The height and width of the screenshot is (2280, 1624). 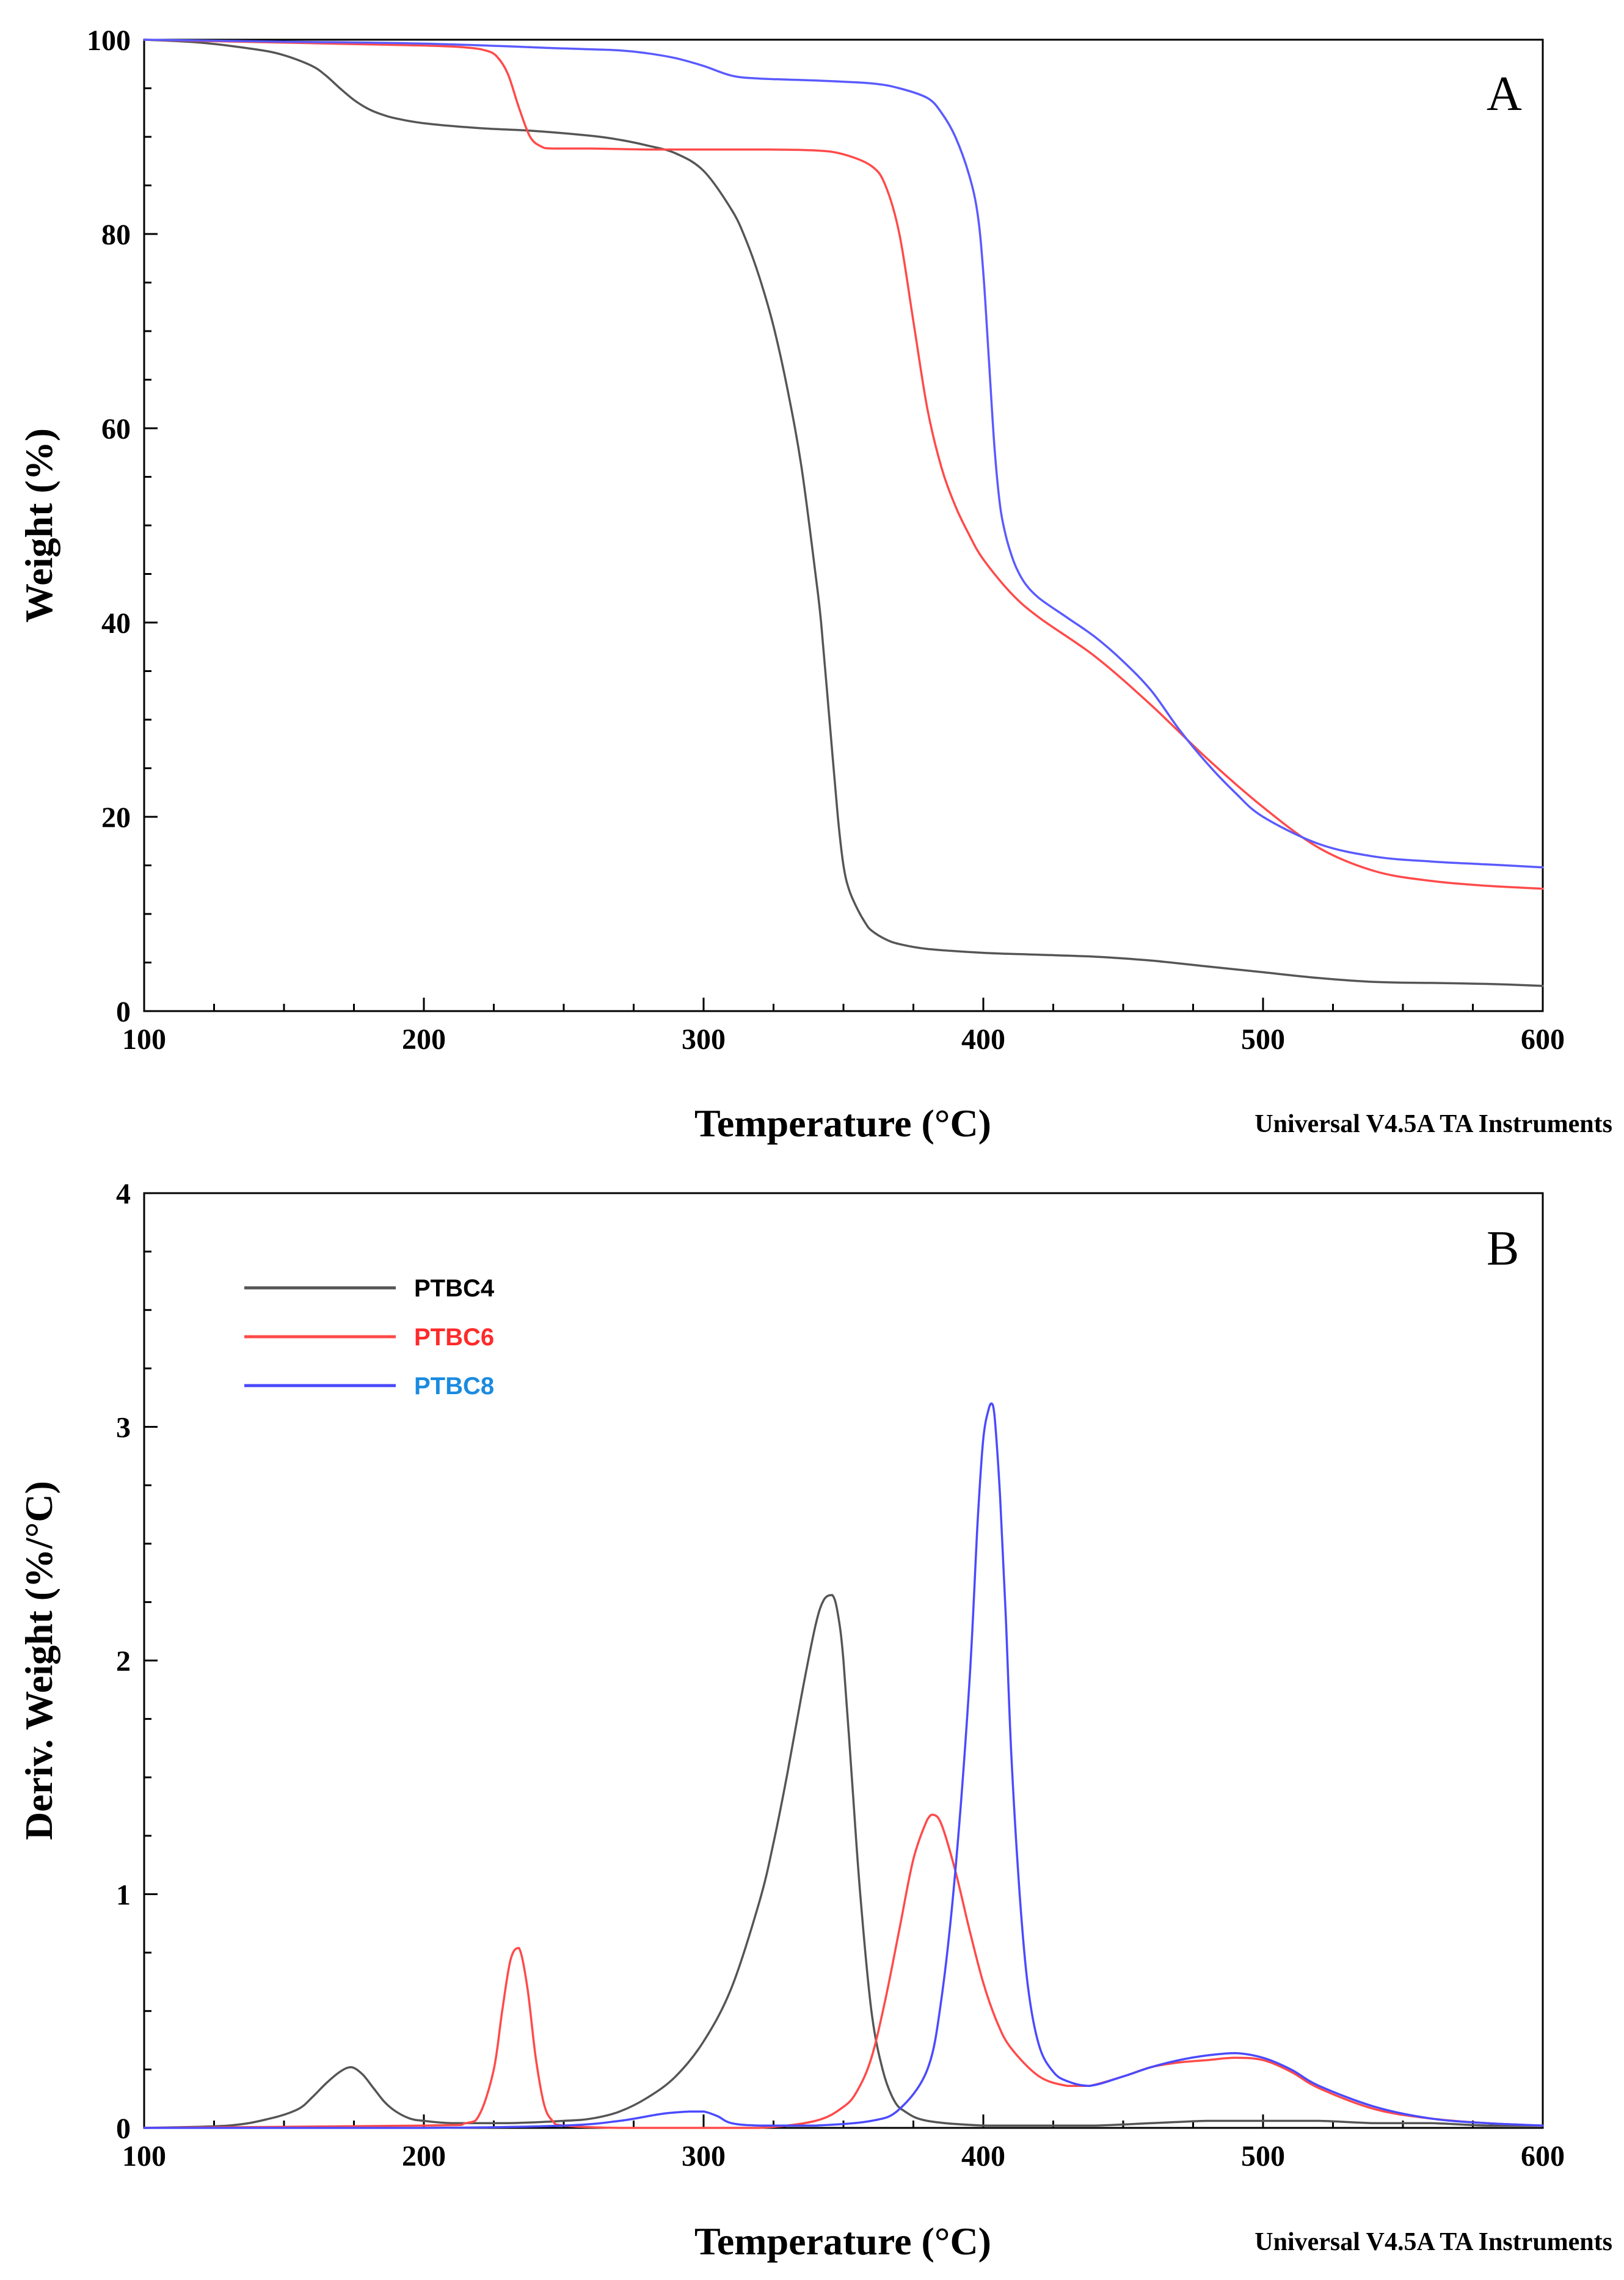 I want to click on panel-a-x-tick-label: 500, so click(x=1263, y=1039).